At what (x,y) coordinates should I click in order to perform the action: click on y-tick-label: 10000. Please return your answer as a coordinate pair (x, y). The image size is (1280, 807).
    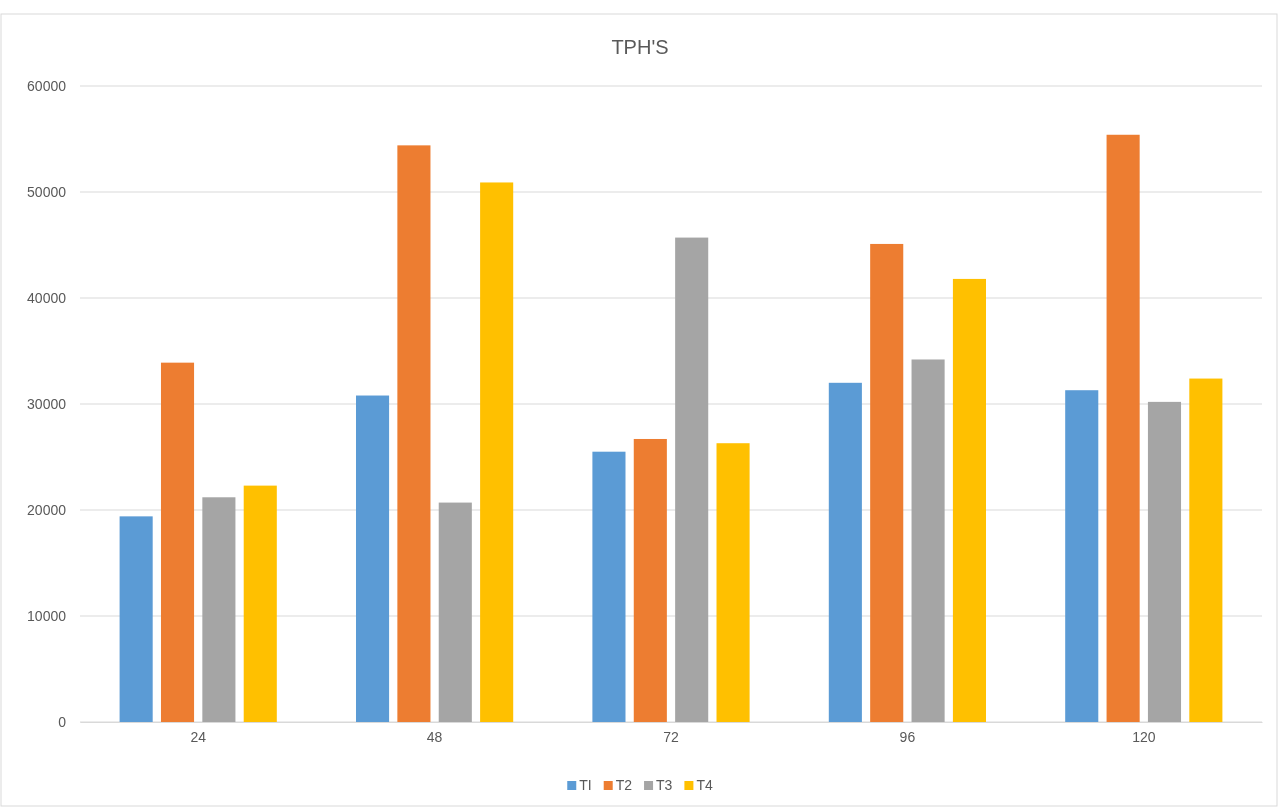
    Looking at the image, I should click on (47, 615).